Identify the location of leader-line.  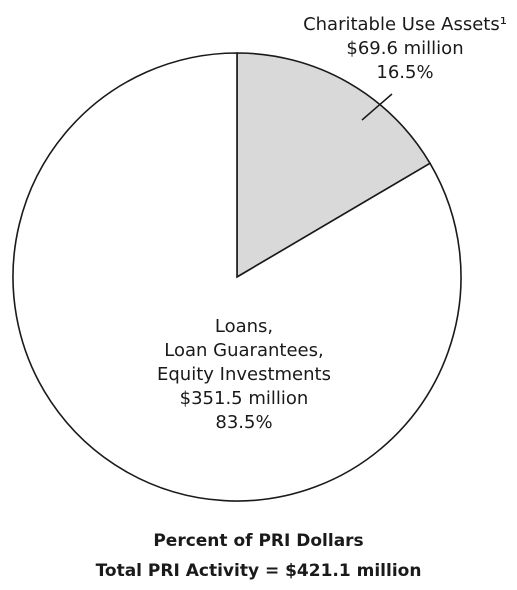
(377, 107).